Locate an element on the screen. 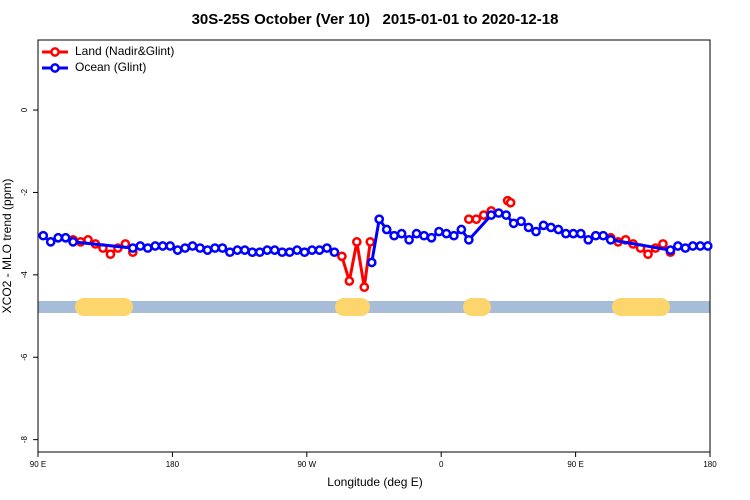  x-tick-label: 180 is located at coordinates (173, 464).